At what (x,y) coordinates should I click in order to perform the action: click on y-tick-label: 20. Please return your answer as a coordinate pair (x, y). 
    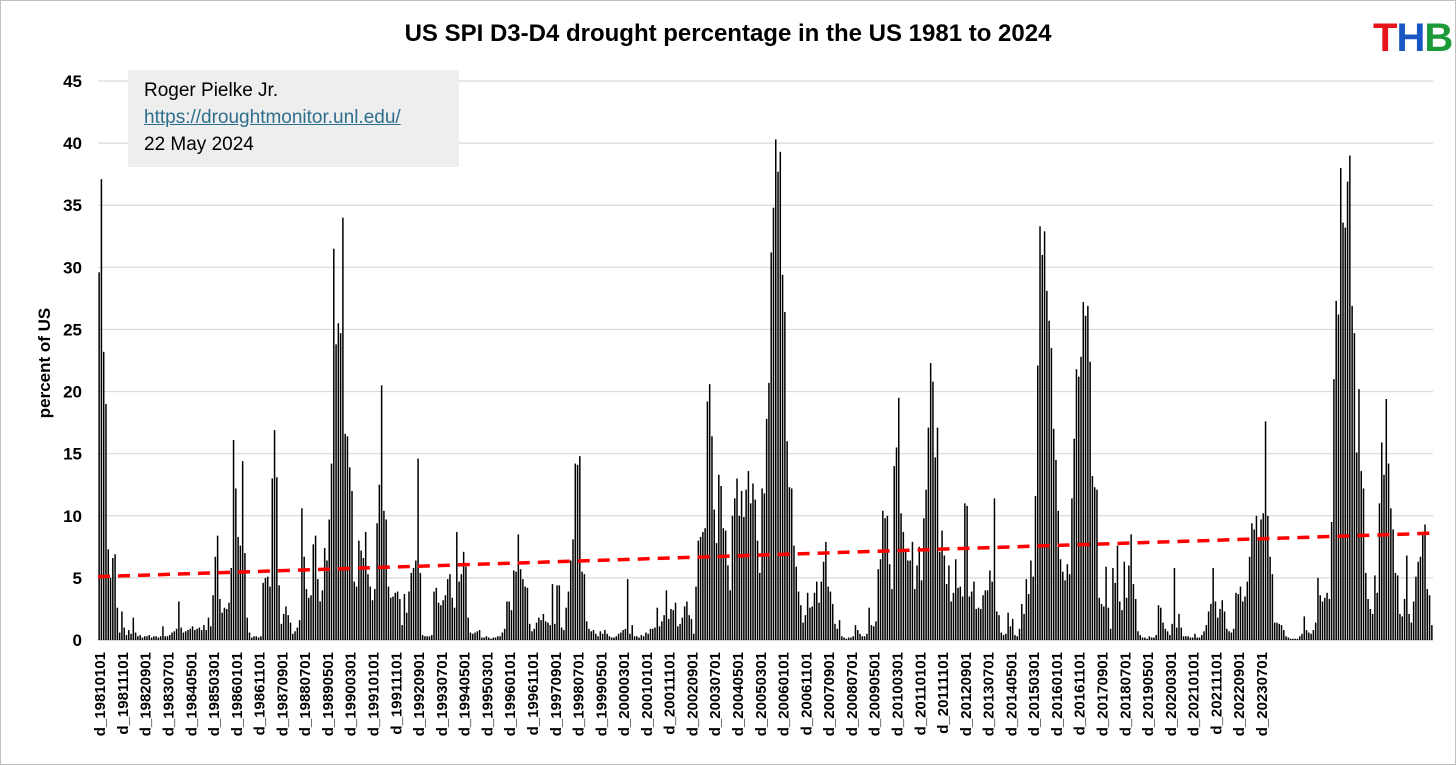
    Looking at the image, I should click on (72, 392).